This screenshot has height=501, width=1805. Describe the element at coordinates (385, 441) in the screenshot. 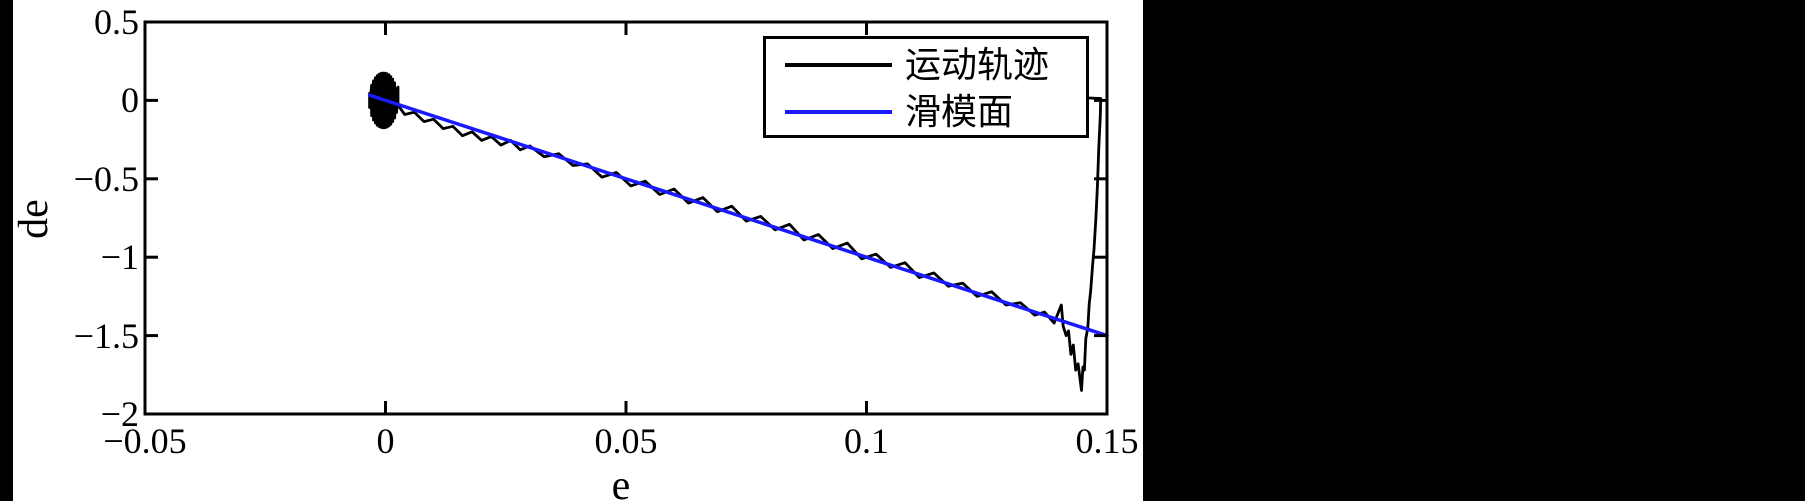

I see `x-tick-label: 0` at that location.